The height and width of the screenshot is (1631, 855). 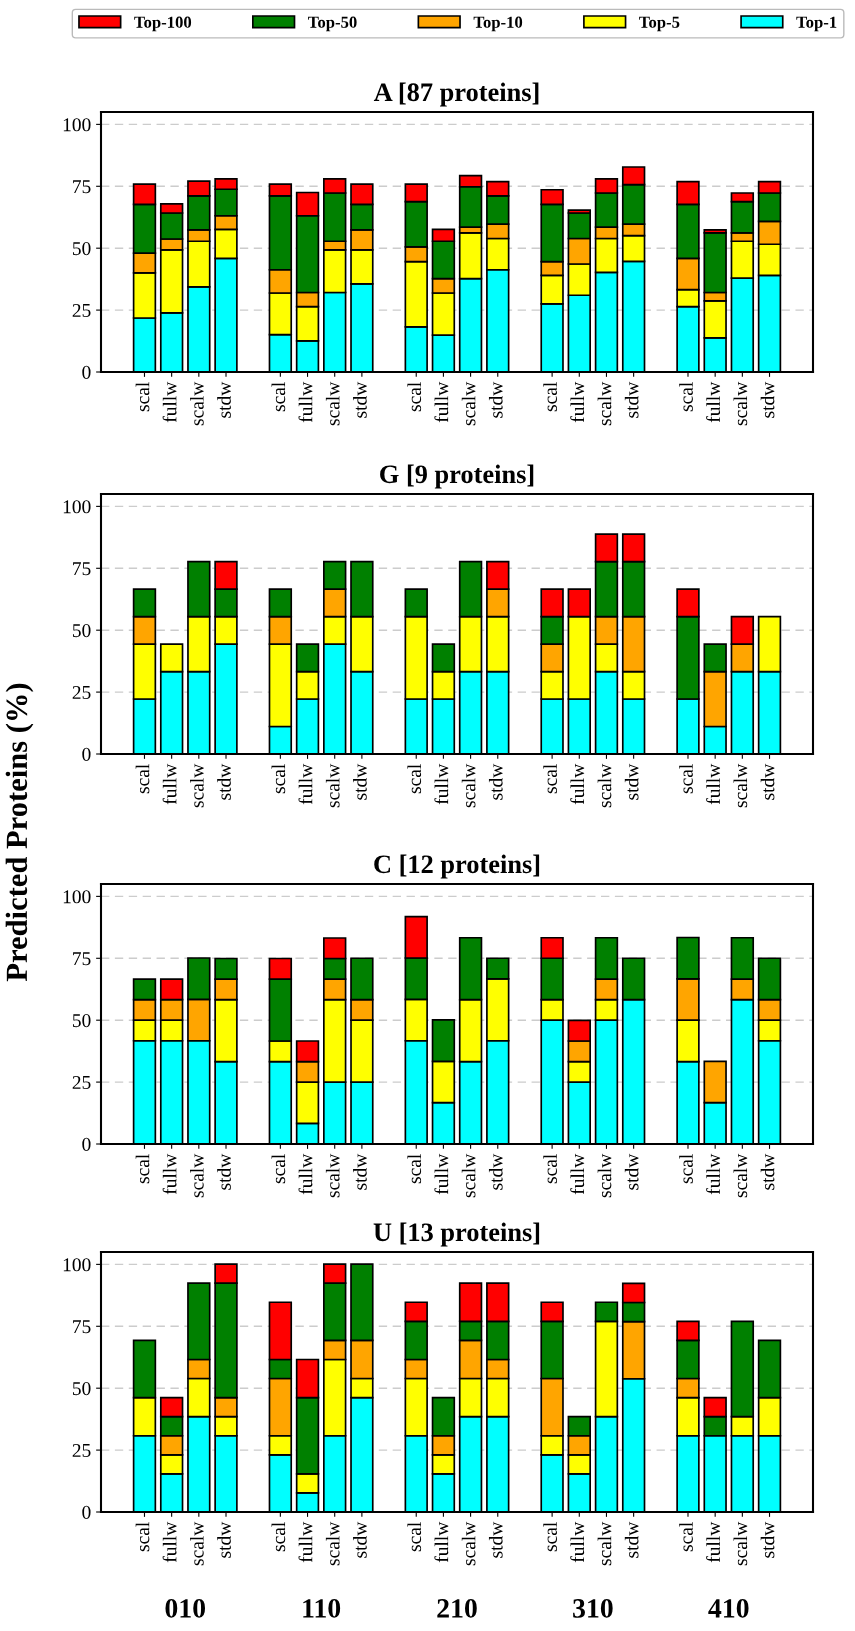 What do you see at coordinates (332, 24) in the screenshot?
I see `legend-label: Top-50` at bounding box center [332, 24].